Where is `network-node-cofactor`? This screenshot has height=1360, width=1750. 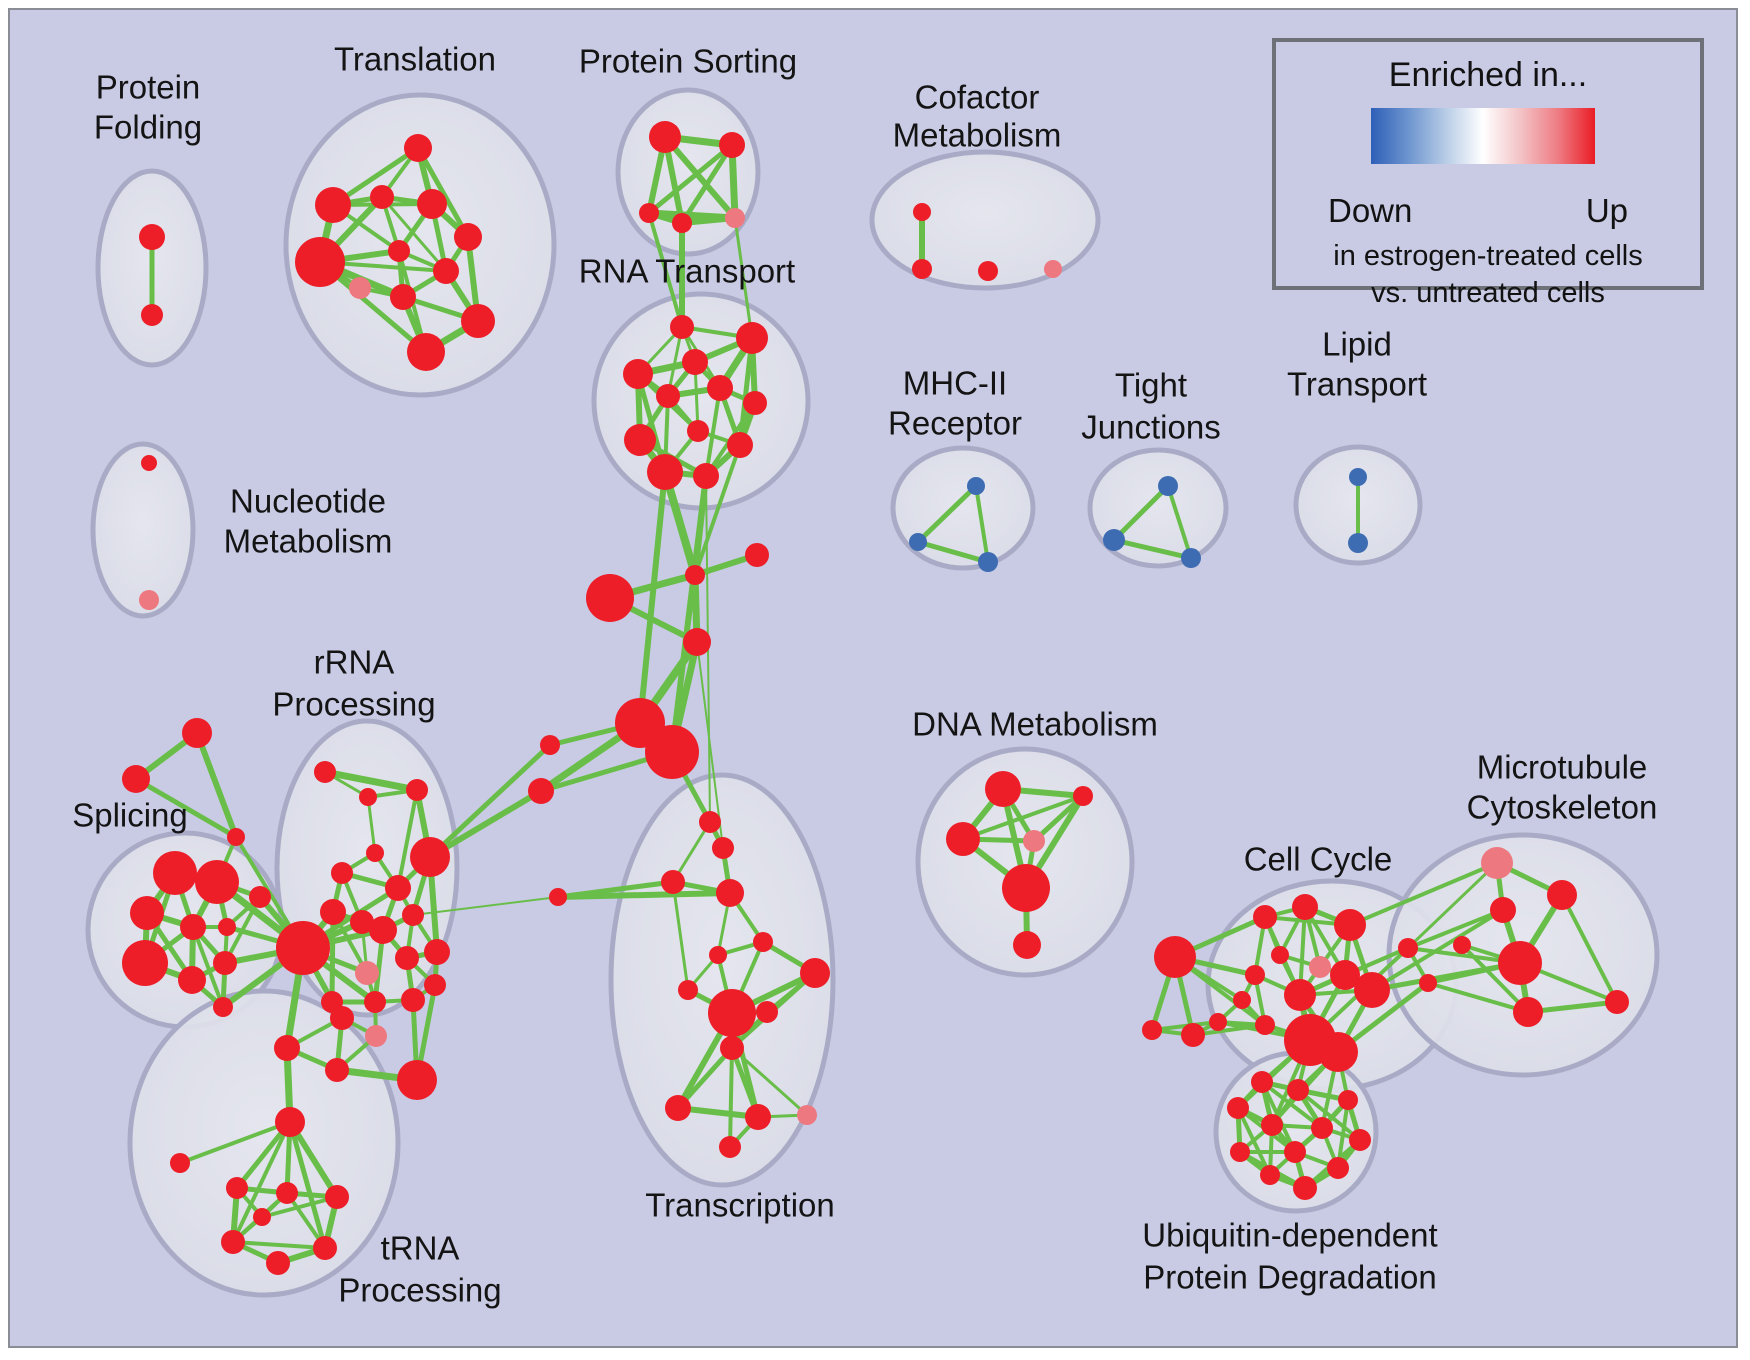 network-node-cofactor is located at coordinates (988, 271).